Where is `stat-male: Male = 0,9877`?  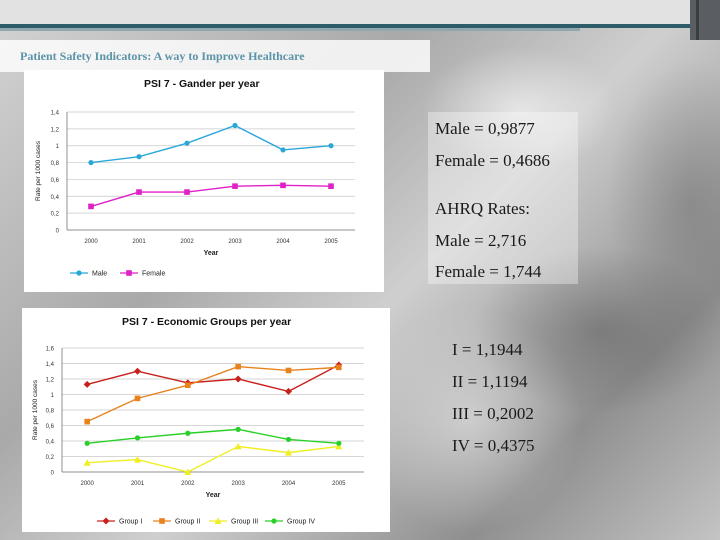 stat-male: Male = 0,9877 is located at coordinates (485, 128).